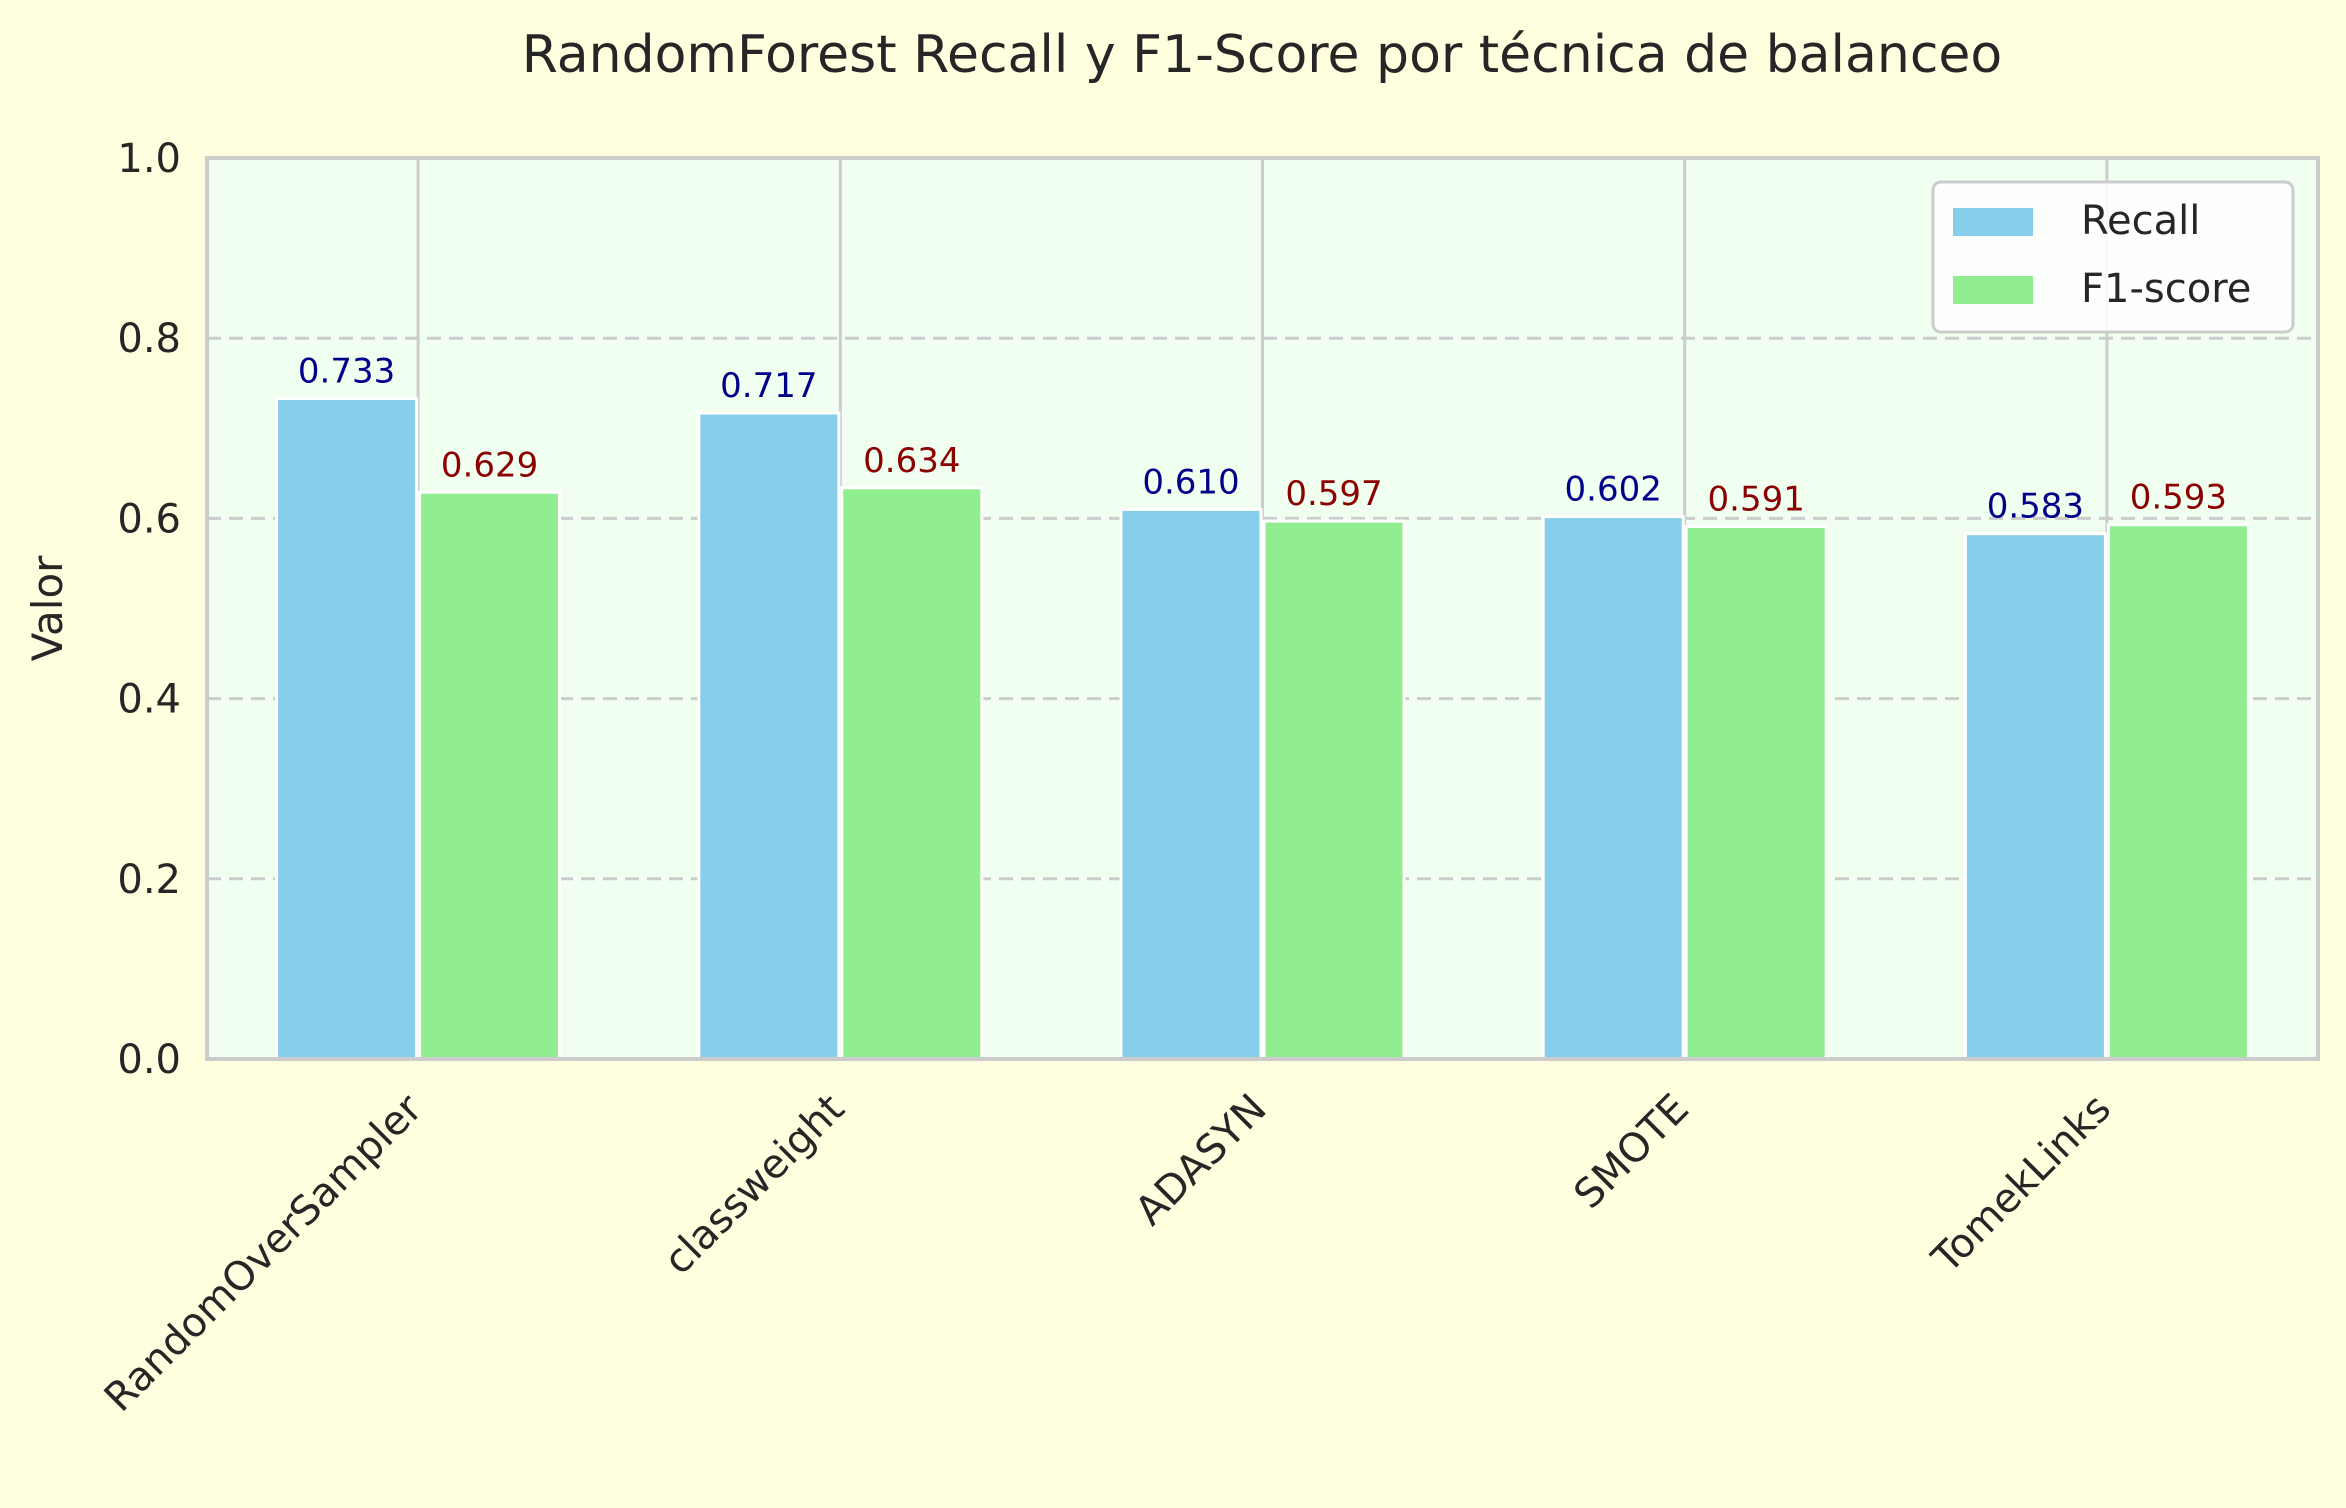 This screenshot has width=2346, height=1508. What do you see at coordinates (1333, 494) in the screenshot?
I see `data-label: 0.597` at bounding box center [1333, 494].